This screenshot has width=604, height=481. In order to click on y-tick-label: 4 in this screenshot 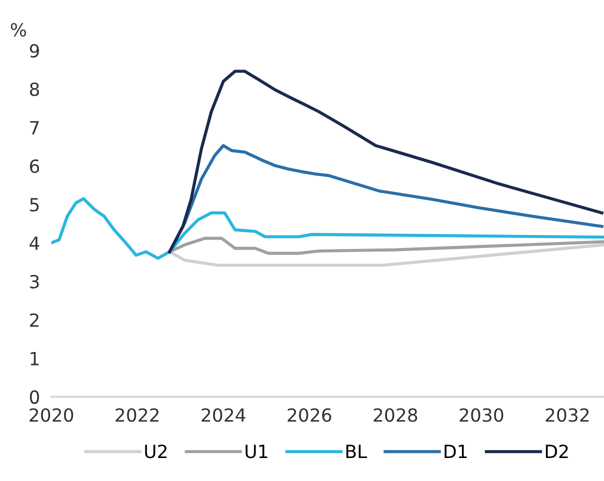, I will do `click(35, 243)`.